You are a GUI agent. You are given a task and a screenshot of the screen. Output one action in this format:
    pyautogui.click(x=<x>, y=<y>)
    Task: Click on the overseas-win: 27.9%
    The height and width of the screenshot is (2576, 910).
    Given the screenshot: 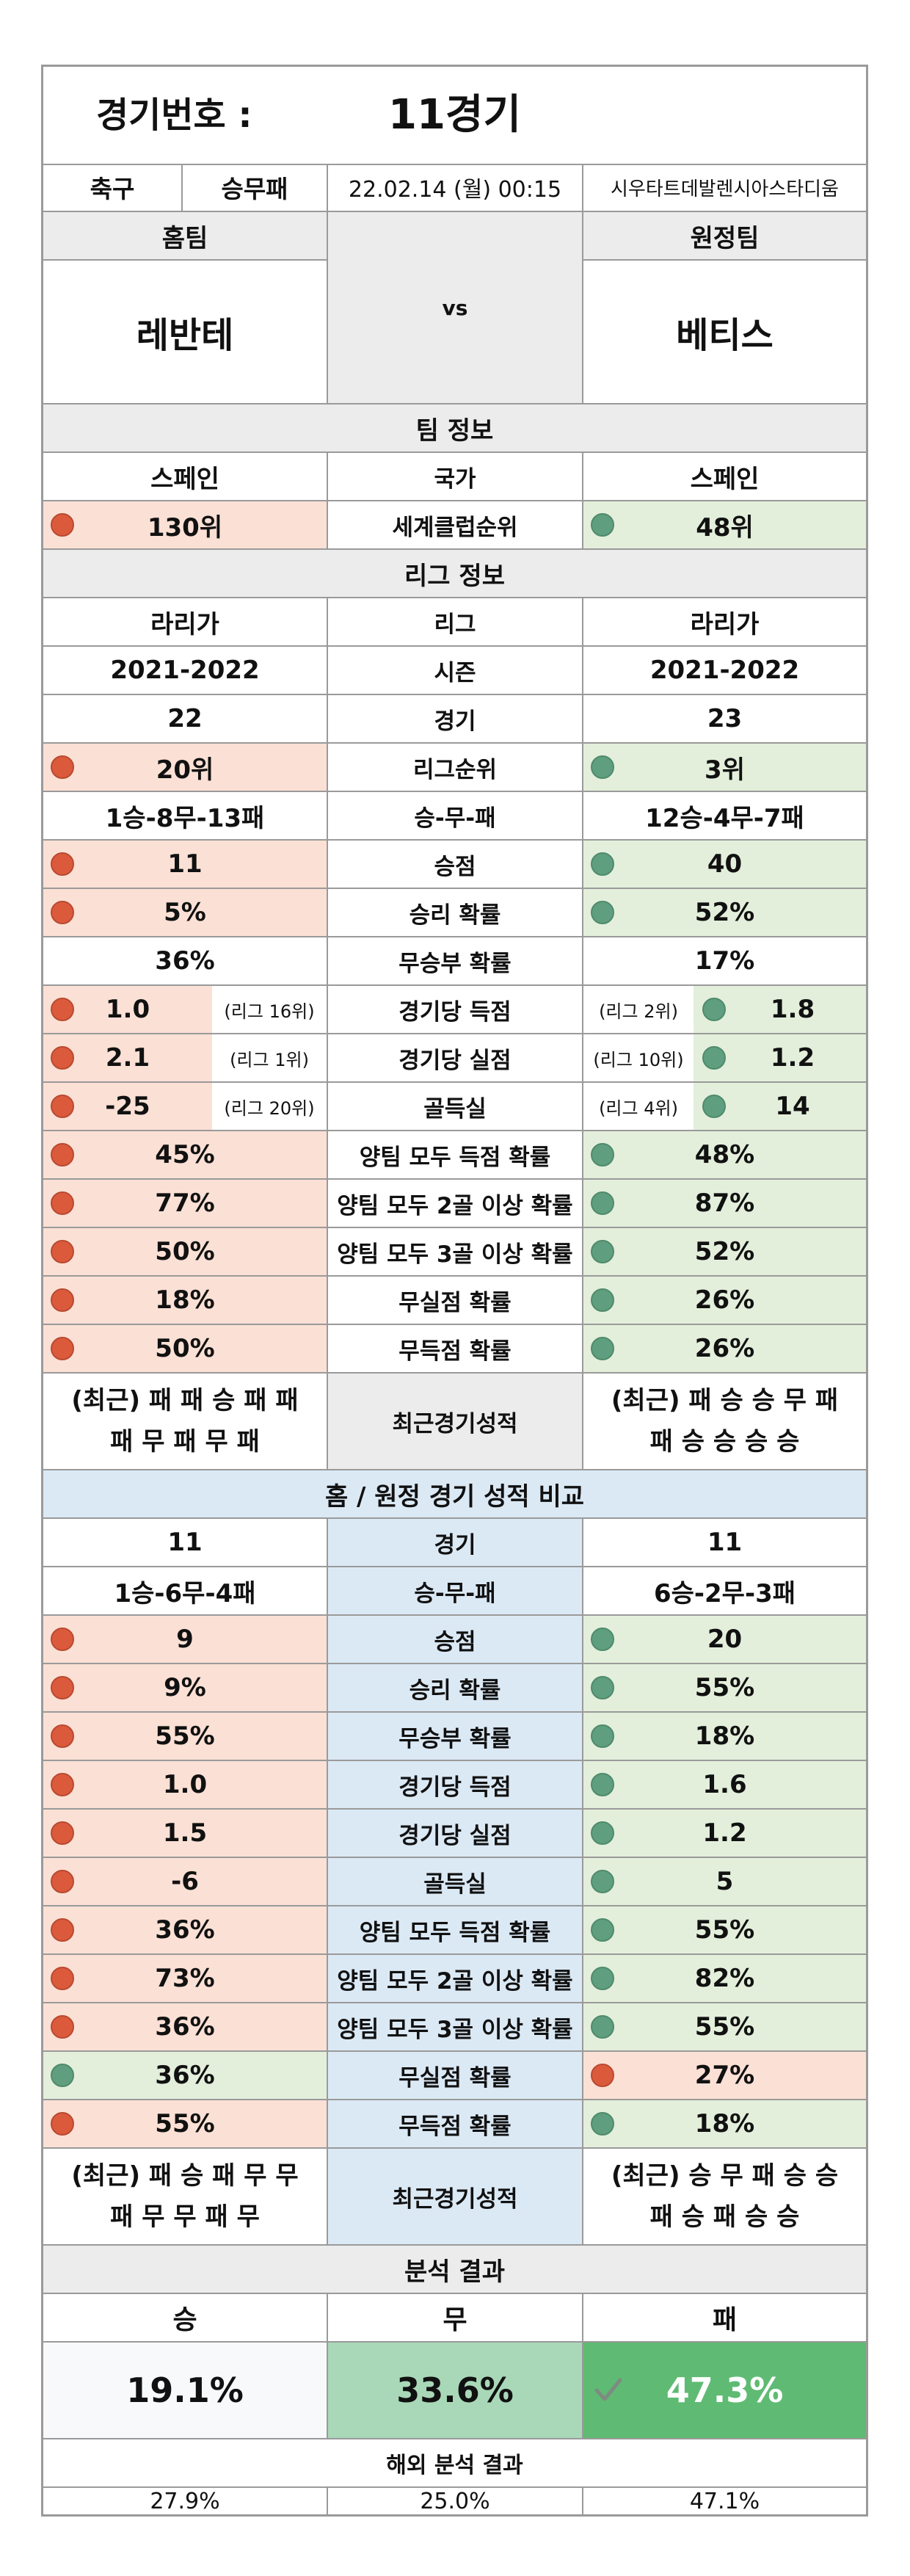 What is the action you would take?
    pyautogui.click(x=185, y=2501)
    